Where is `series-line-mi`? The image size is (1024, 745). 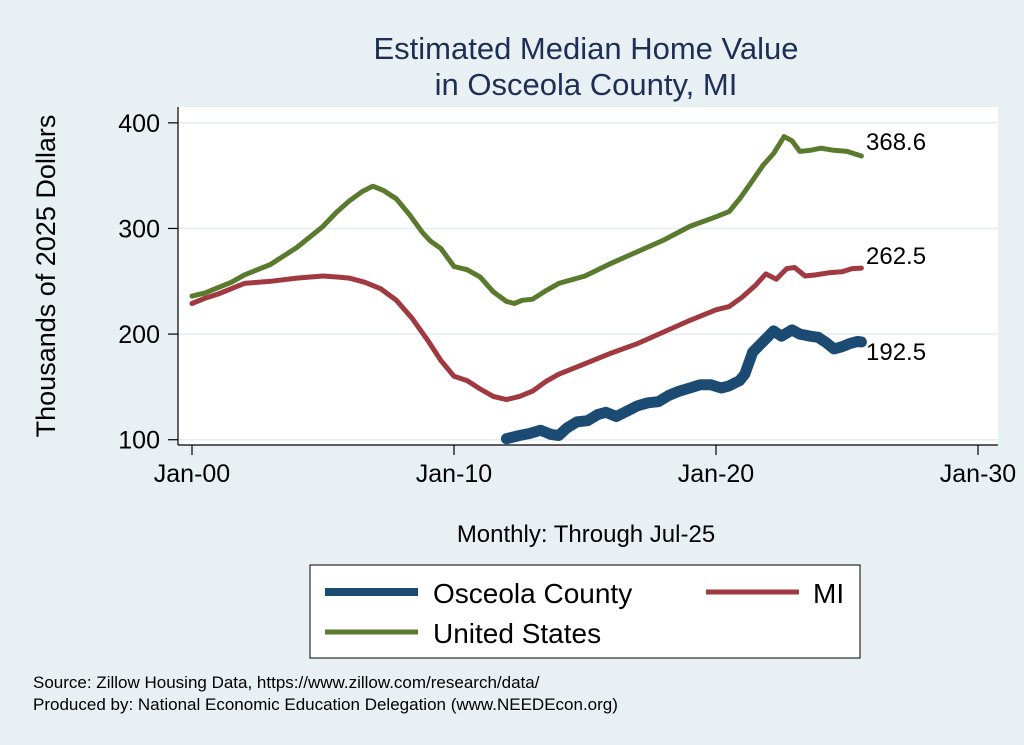 series-line-mi is located at coordinates (526, 334).